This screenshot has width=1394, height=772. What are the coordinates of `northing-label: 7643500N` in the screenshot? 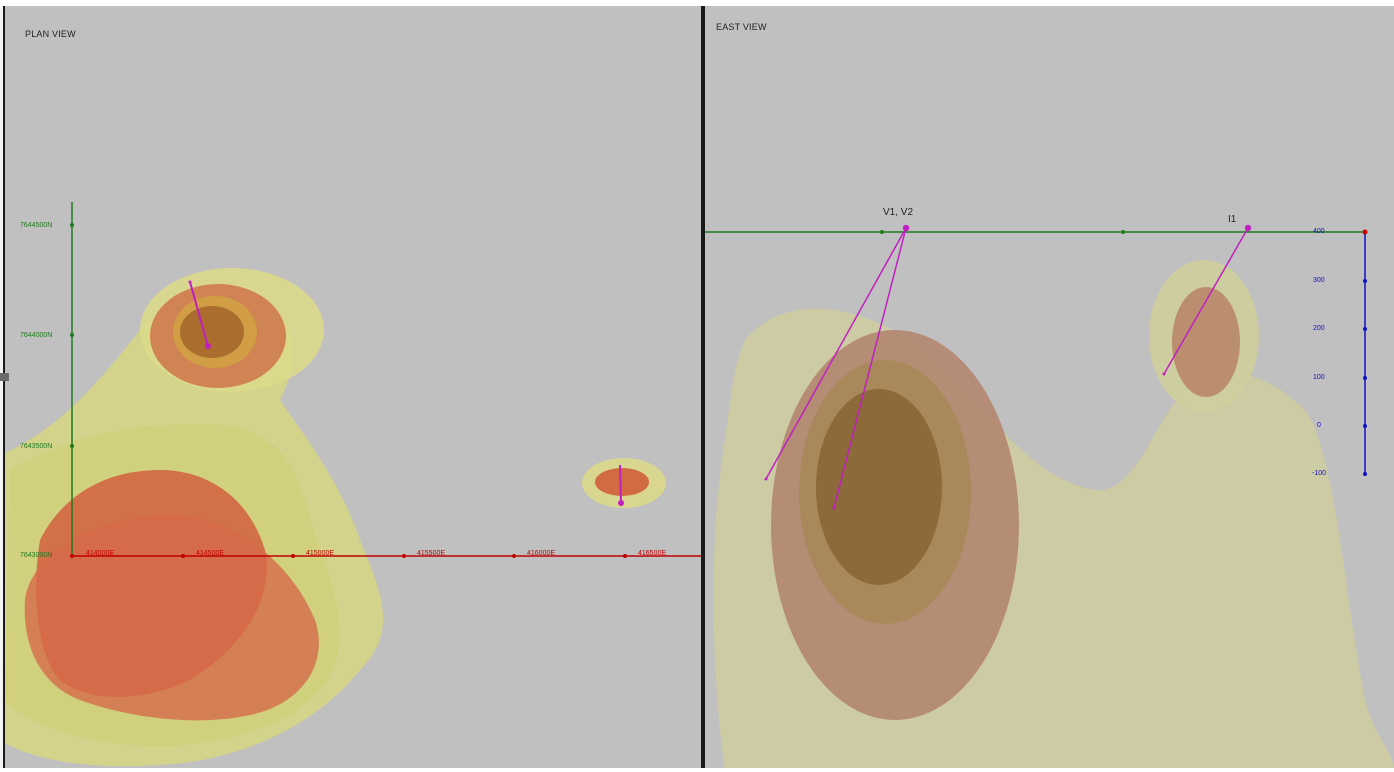 It's located at (36, 446).